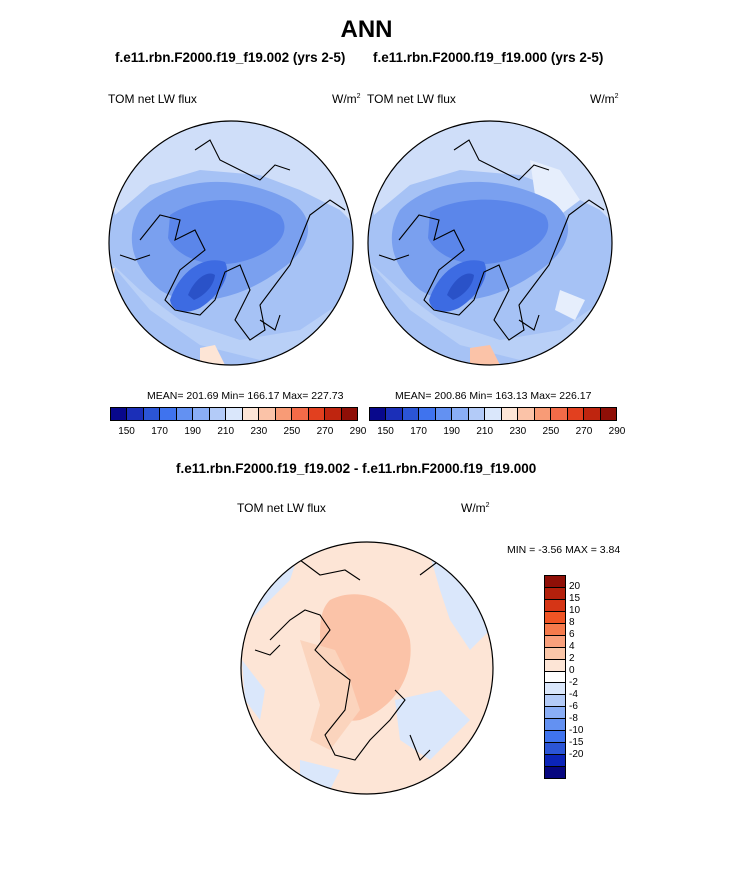 This screenshot has width=733, height=882. Describe the element at coordinates (212, 355) in the screenshot. I see `panel1-warm-patch` at that location.